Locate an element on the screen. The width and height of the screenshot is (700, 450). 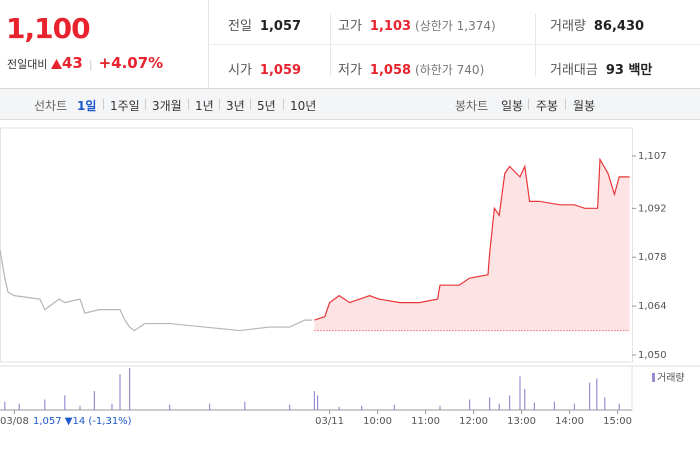
period-tab: 3년 is located at coordinates (235, 106).